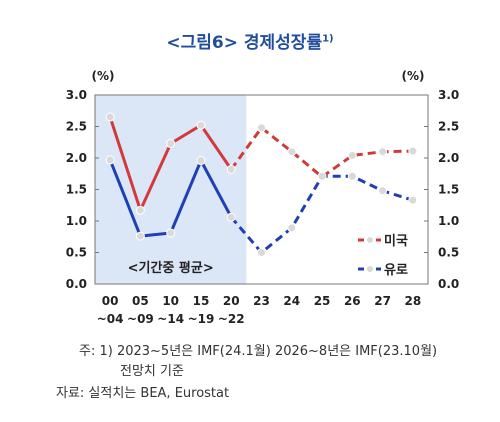  Describe the element at coordinates (328, 39) in the screenshot. I see `chart-title-footnote-mark: 1)` at that location.